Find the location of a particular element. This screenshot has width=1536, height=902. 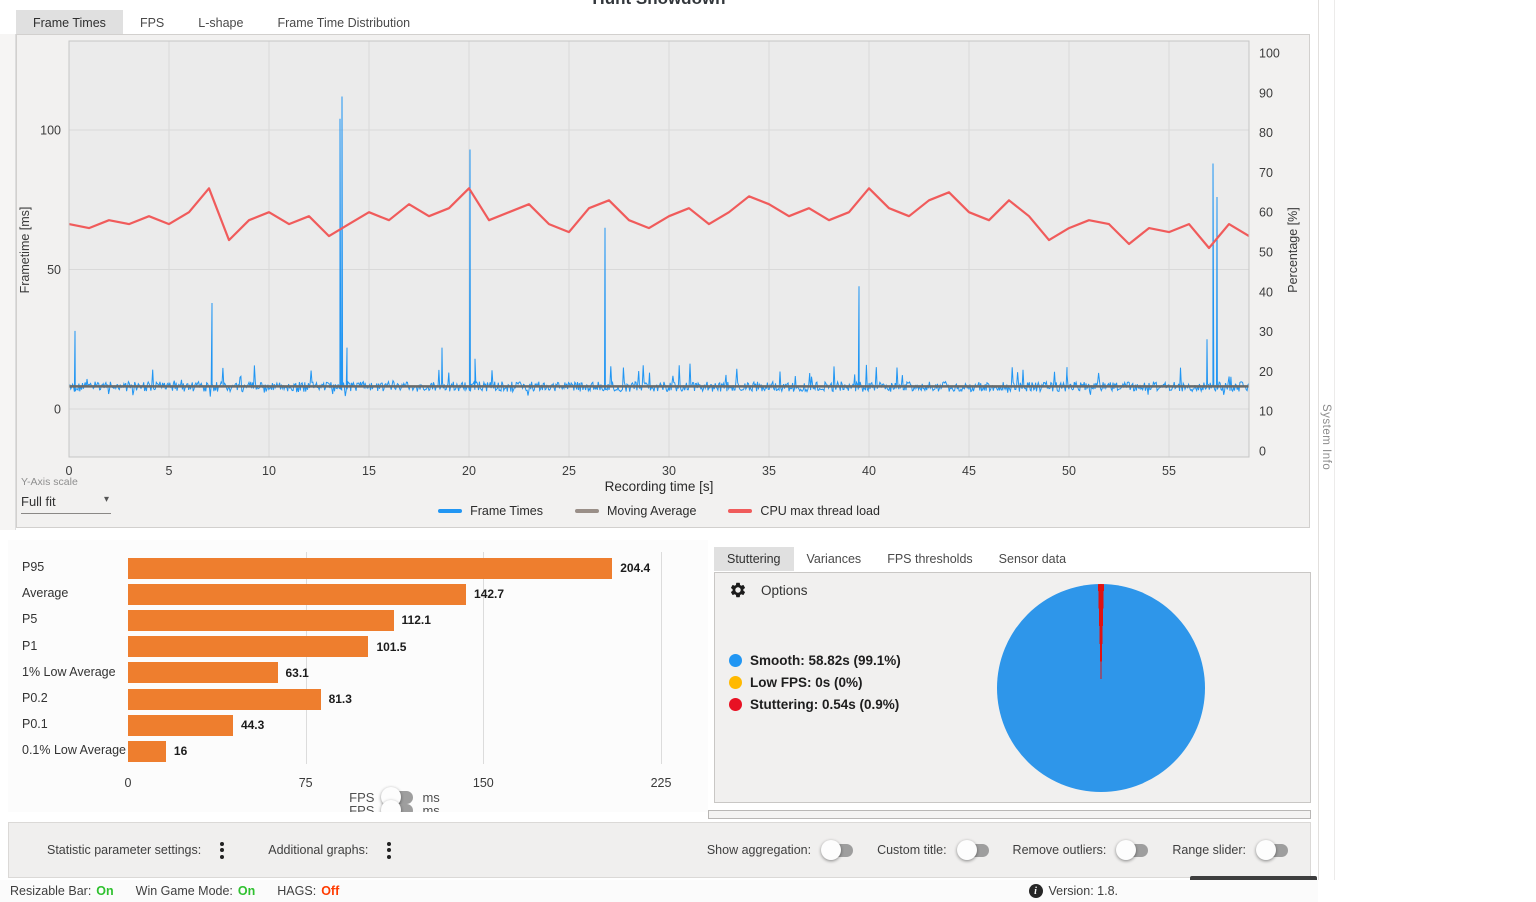

right-axis-tick-label: 10 is located at coordinates (1266, 412).